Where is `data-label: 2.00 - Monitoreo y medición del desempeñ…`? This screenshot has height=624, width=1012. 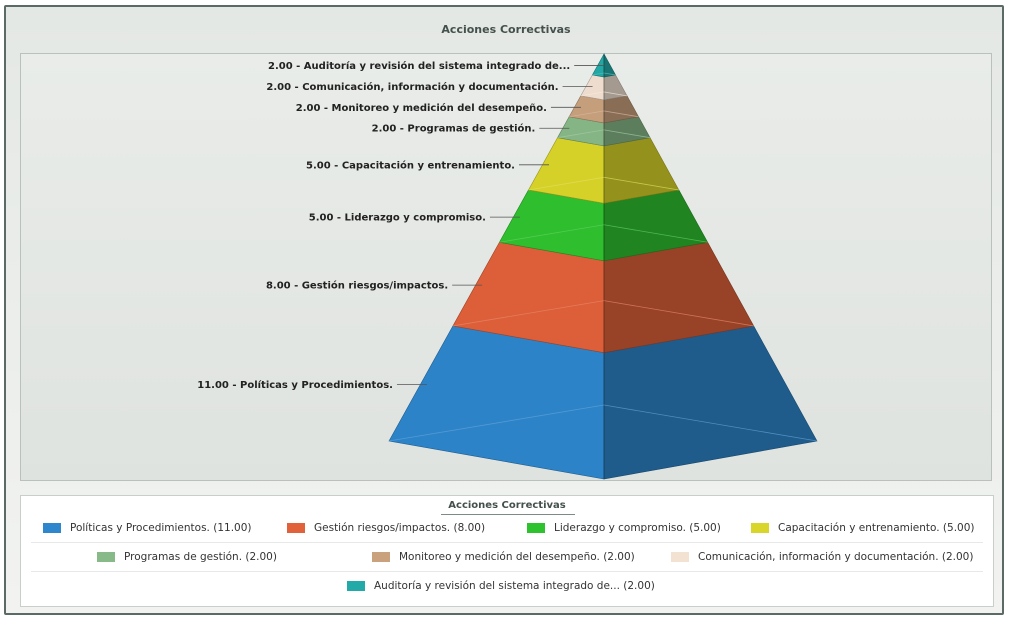
data-label: 2.00 - Monitoreo y medición del desempeñ… is located at coordinates (421, 108).